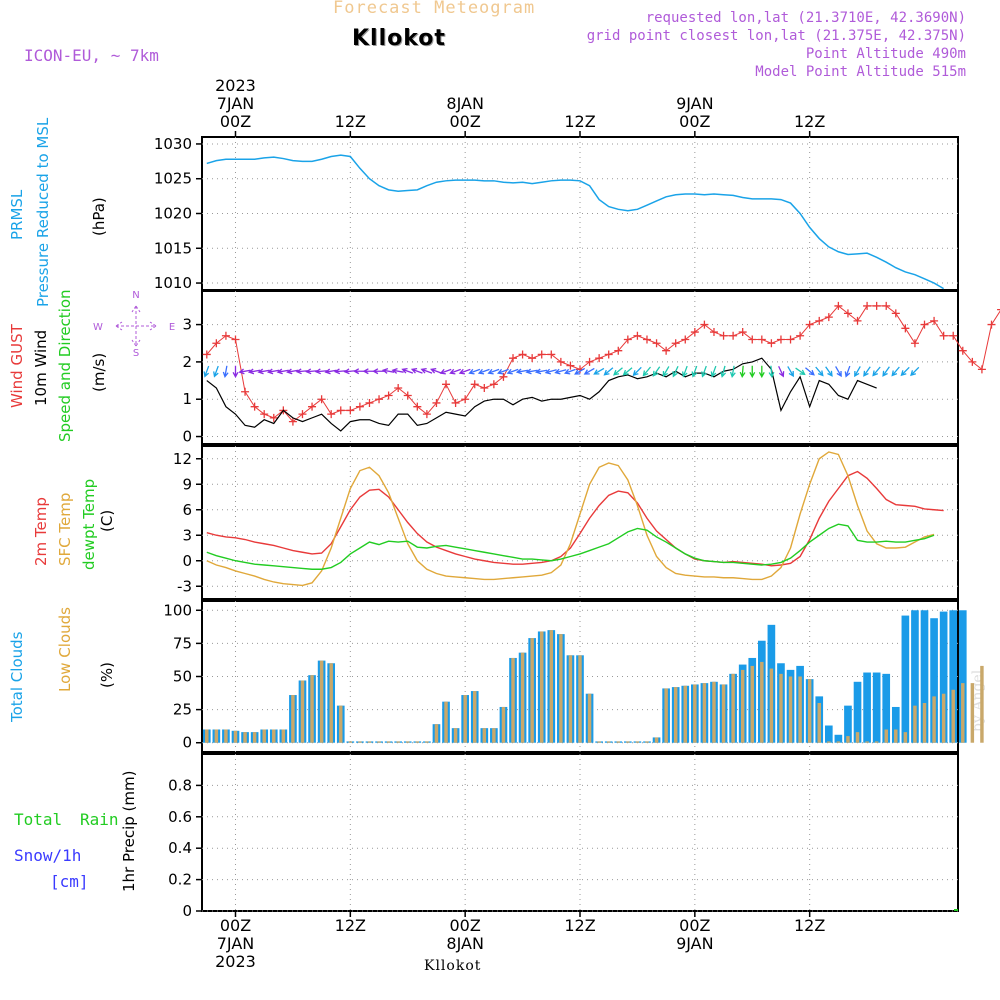 The height and width of the screenshot is (1000, 1000). I want to click on ytick-label: 50, so click(182, 677).